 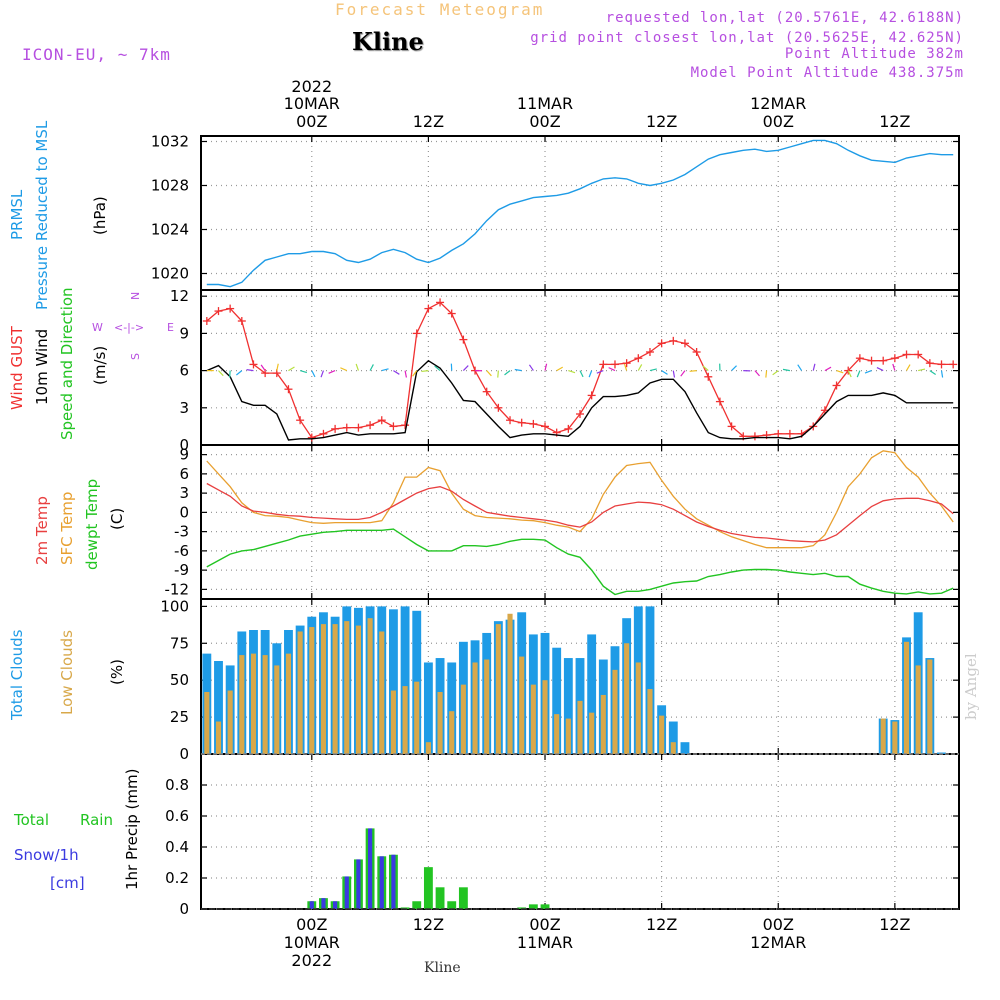 I want to click on legend-total: Total, so click(x=31, y=820).